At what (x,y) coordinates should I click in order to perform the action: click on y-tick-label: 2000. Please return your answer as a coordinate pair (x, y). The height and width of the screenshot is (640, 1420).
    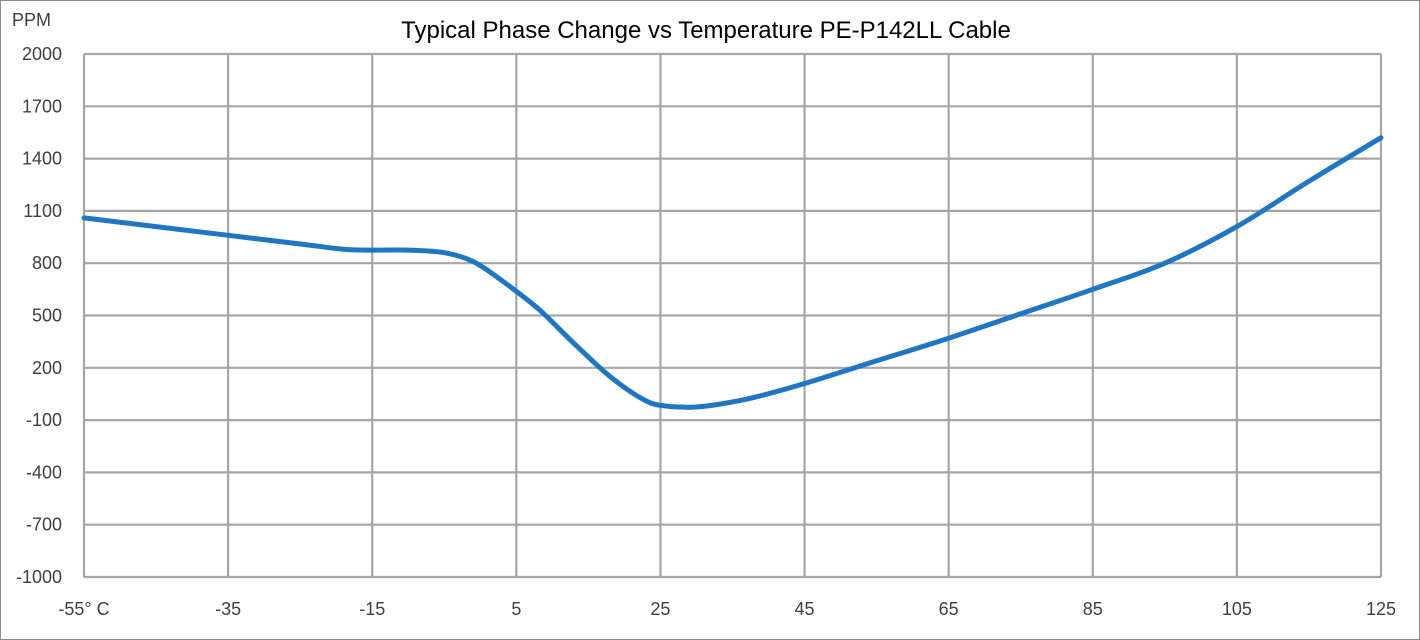
    Looking at the image, I should click on (42, 54).